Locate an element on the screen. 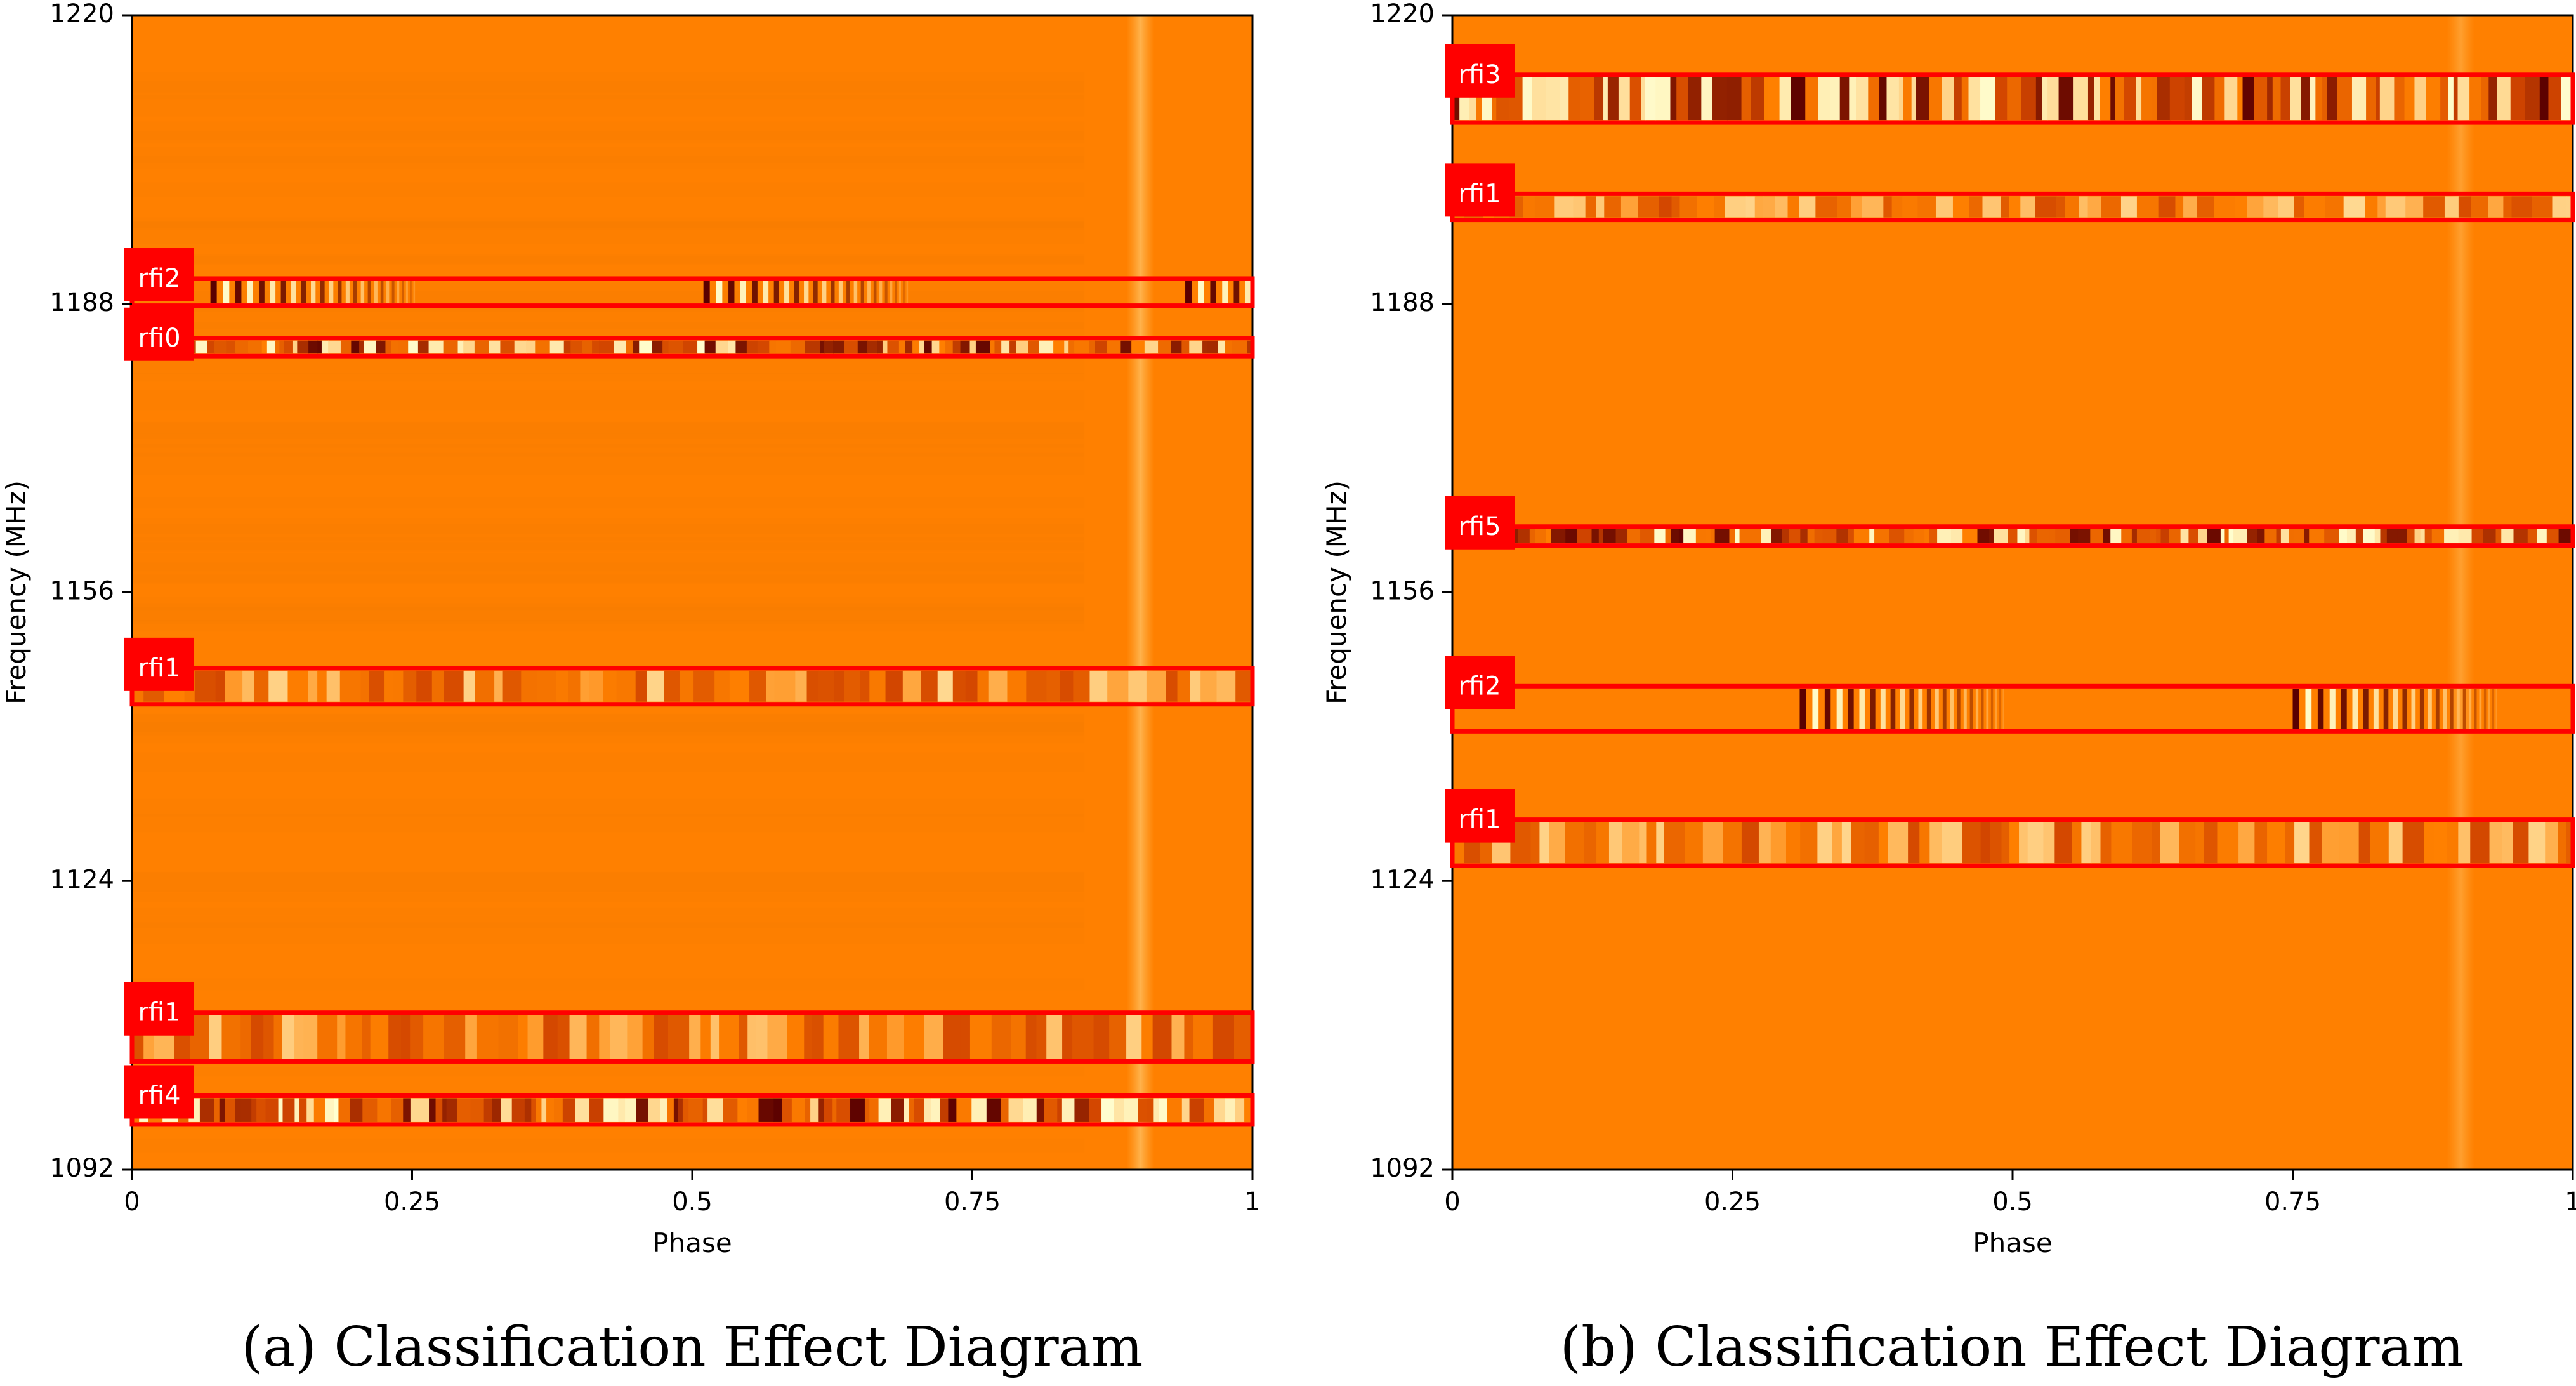  y-axis-label: Frequency (MHz) is located at coordinates (1336, 592).